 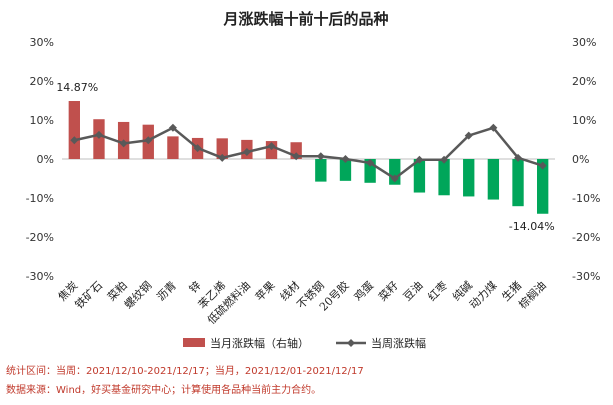 What do you see at coordinates (246, 151) in the screenshot?
I see `line-point-低硫燃料油` at bounding box center [246, 151].